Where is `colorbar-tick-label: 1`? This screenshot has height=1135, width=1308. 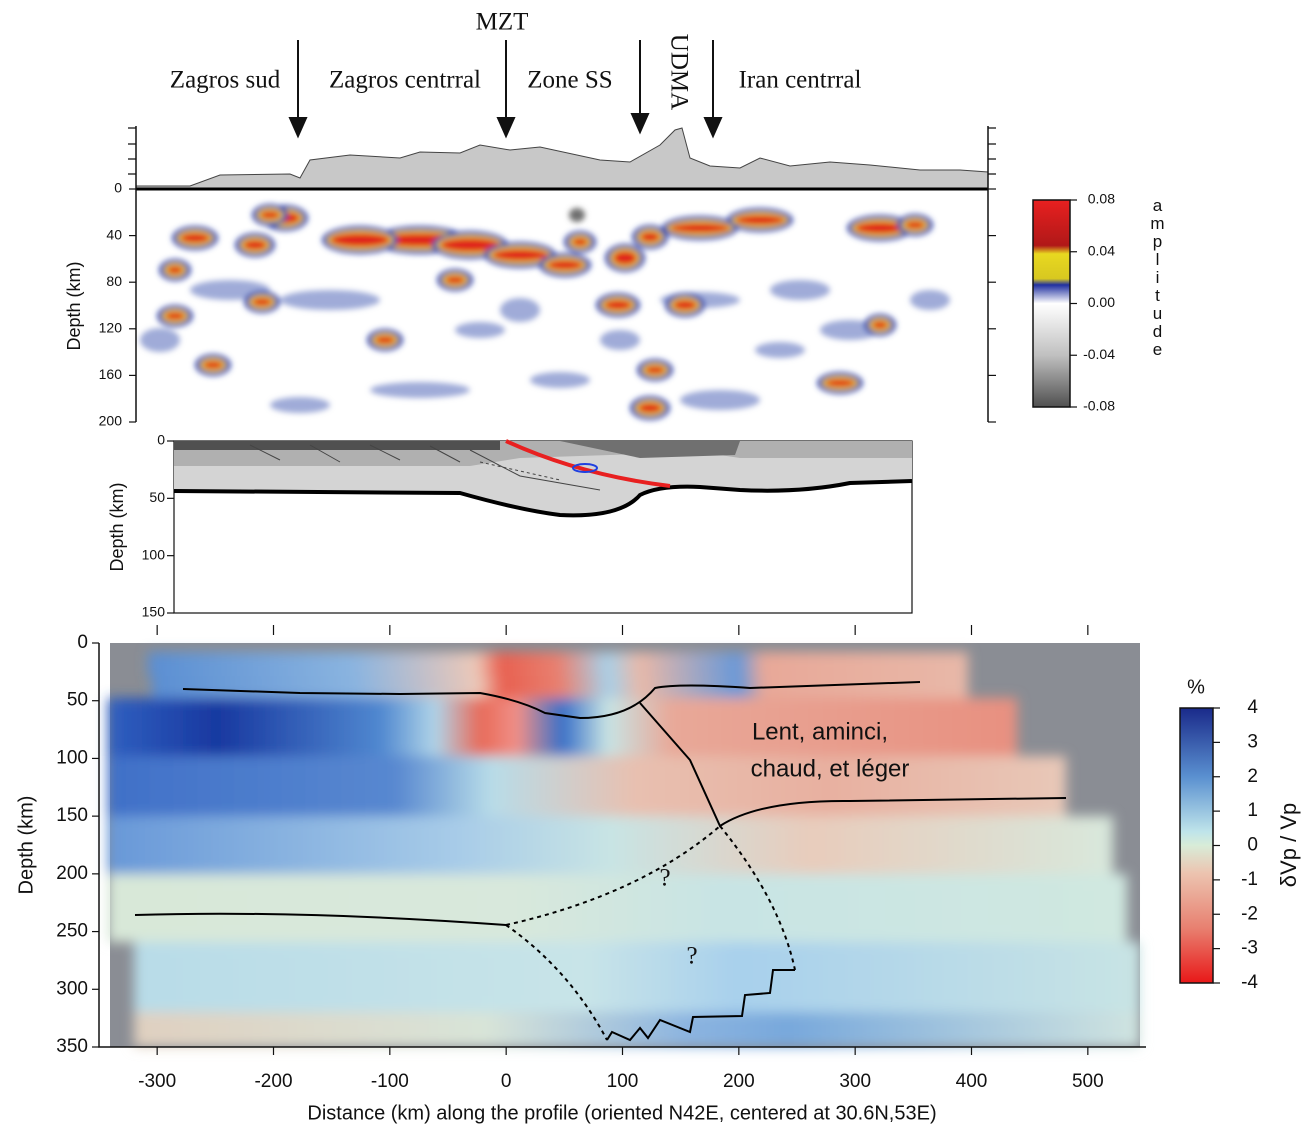 colorbar-tick-label: 1 is located at coordinates (1252, 810).